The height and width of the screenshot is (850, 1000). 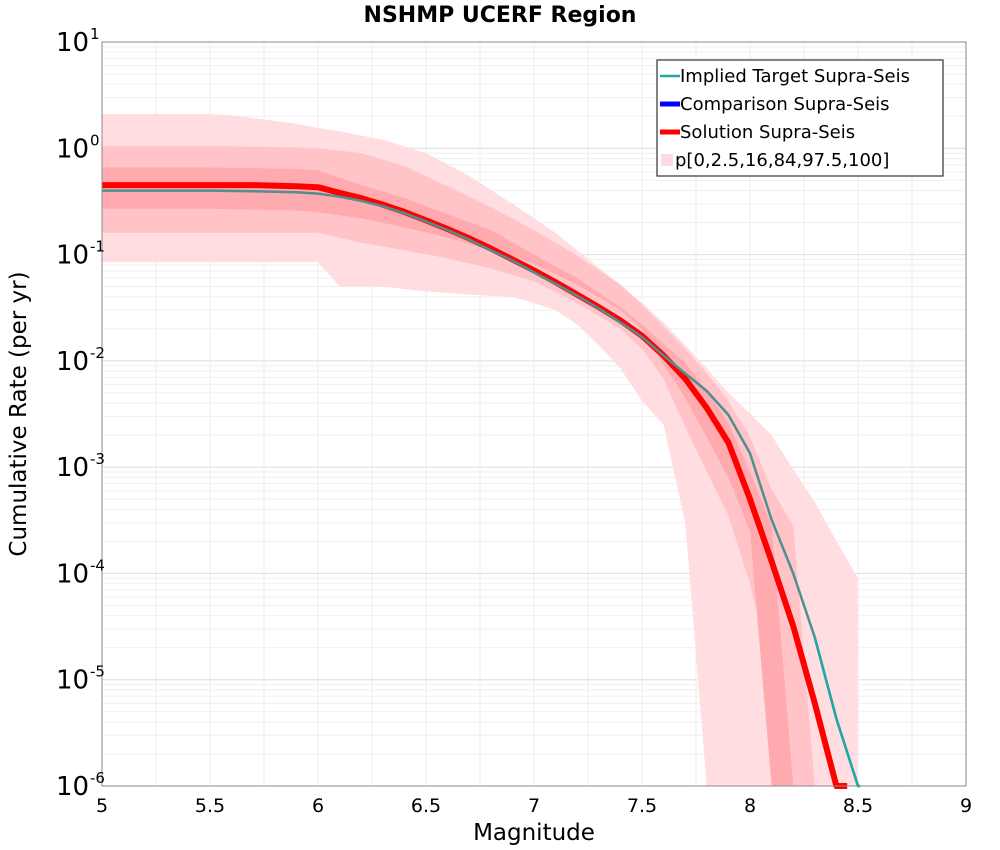 What do you see at coordinates (97, 459) in the screenshot?
I see `y-tick-exponent: -3` at bounding box center [97, 459].